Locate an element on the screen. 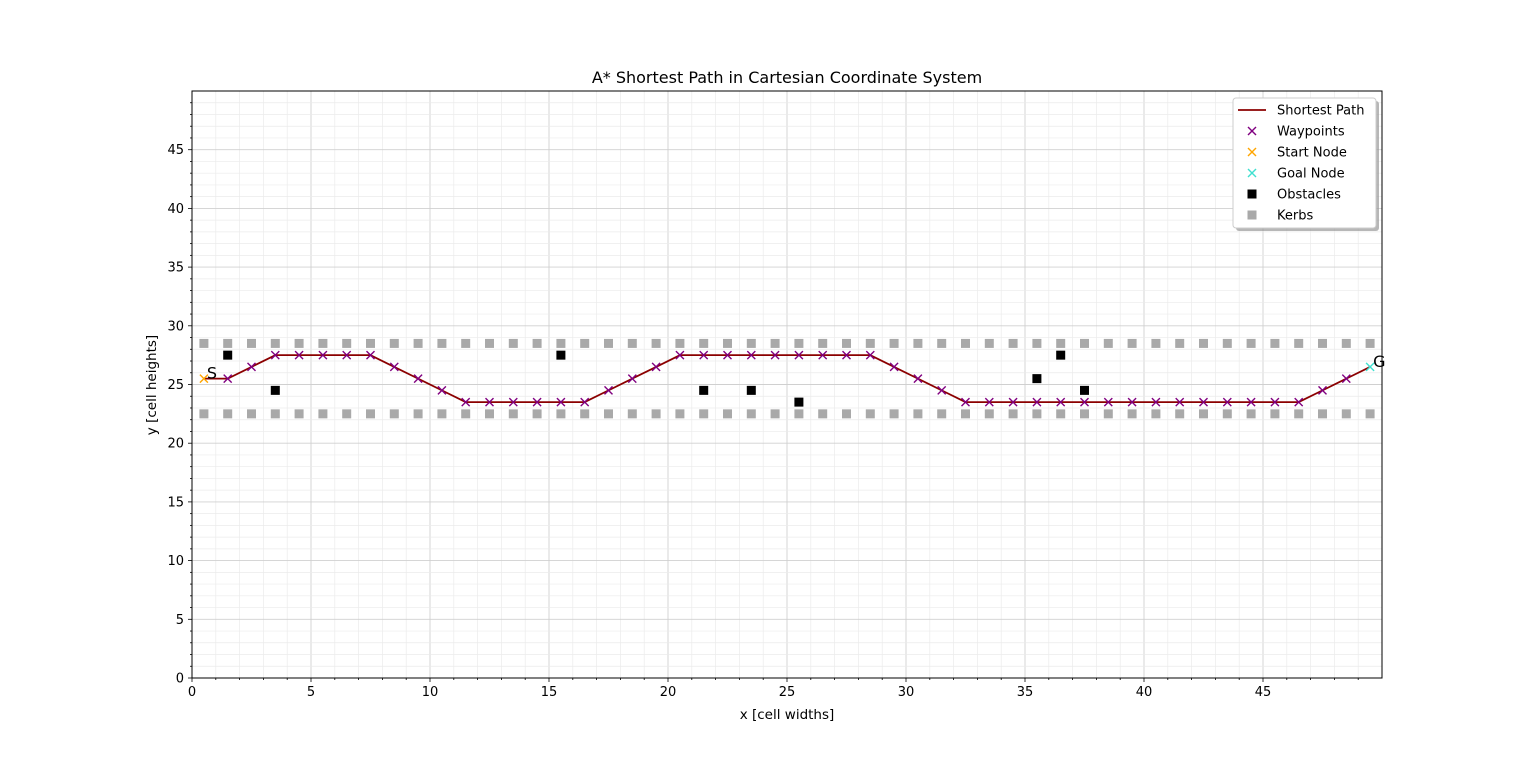 Image resolution: width=1536 pixels, height=762 pixels. legend-item: Waypoints is located at coordinates (1296, 132).